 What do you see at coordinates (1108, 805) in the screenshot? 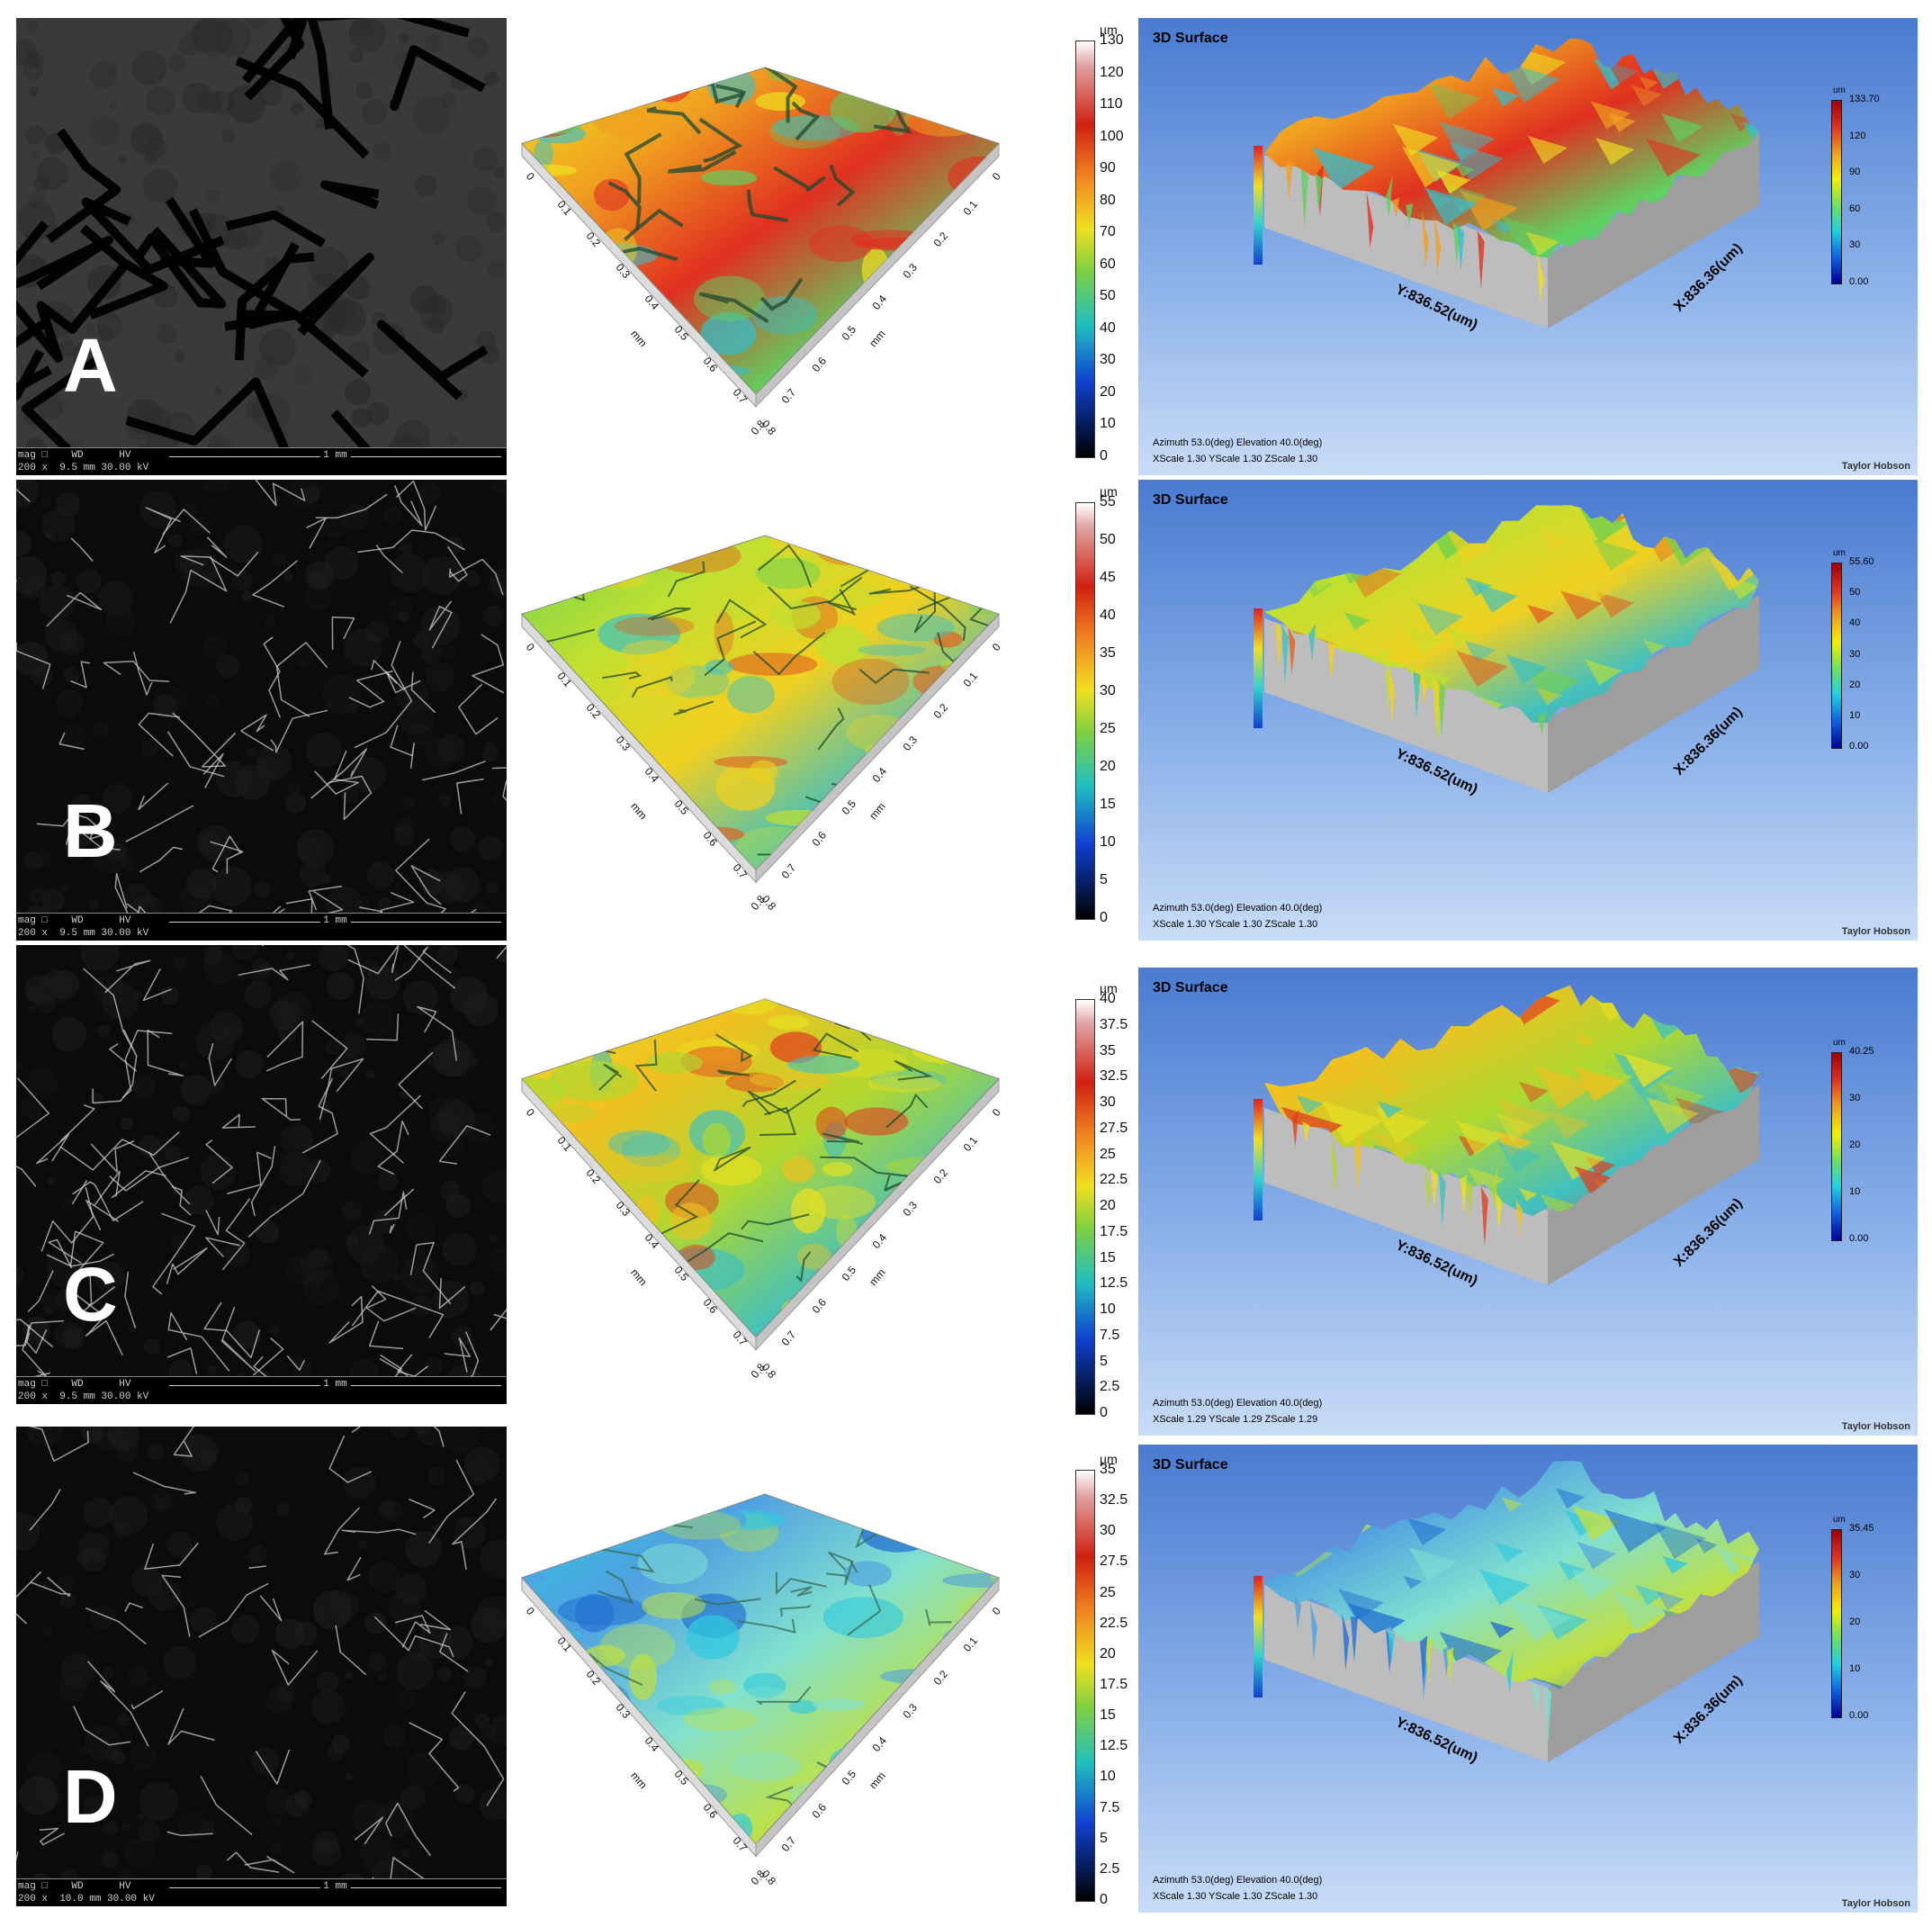
I see `colorbar-tick: 15` at bounding box center [1108, 805].